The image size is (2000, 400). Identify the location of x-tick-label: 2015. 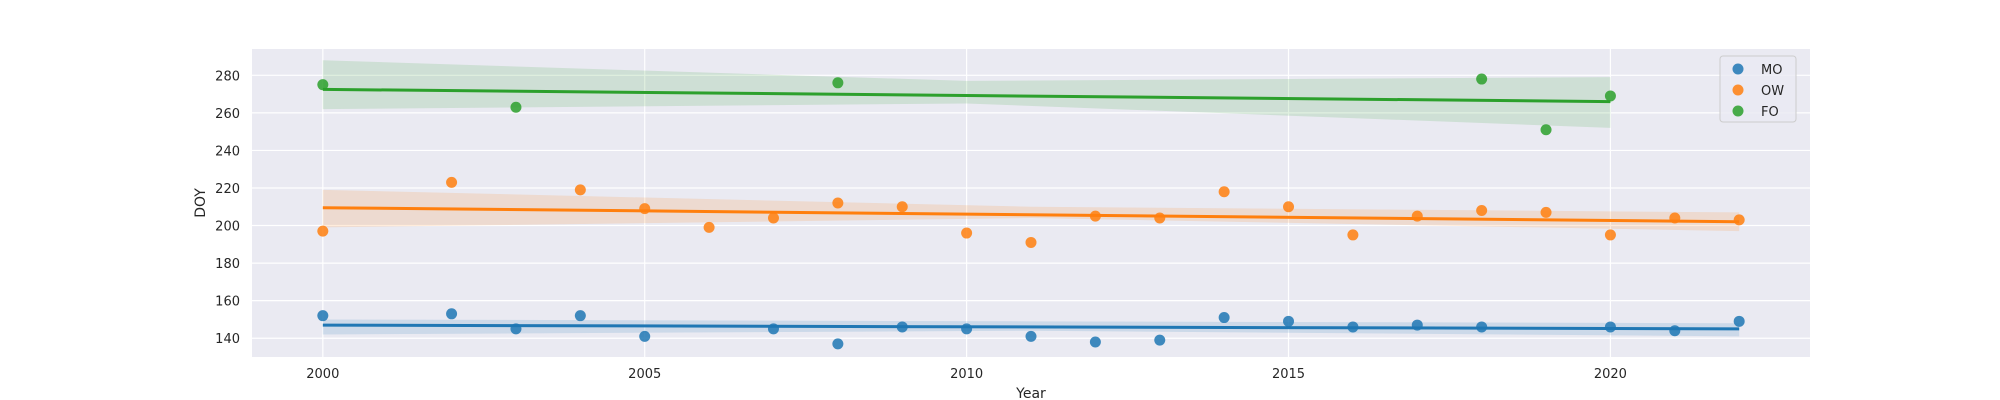
(1288, 374).